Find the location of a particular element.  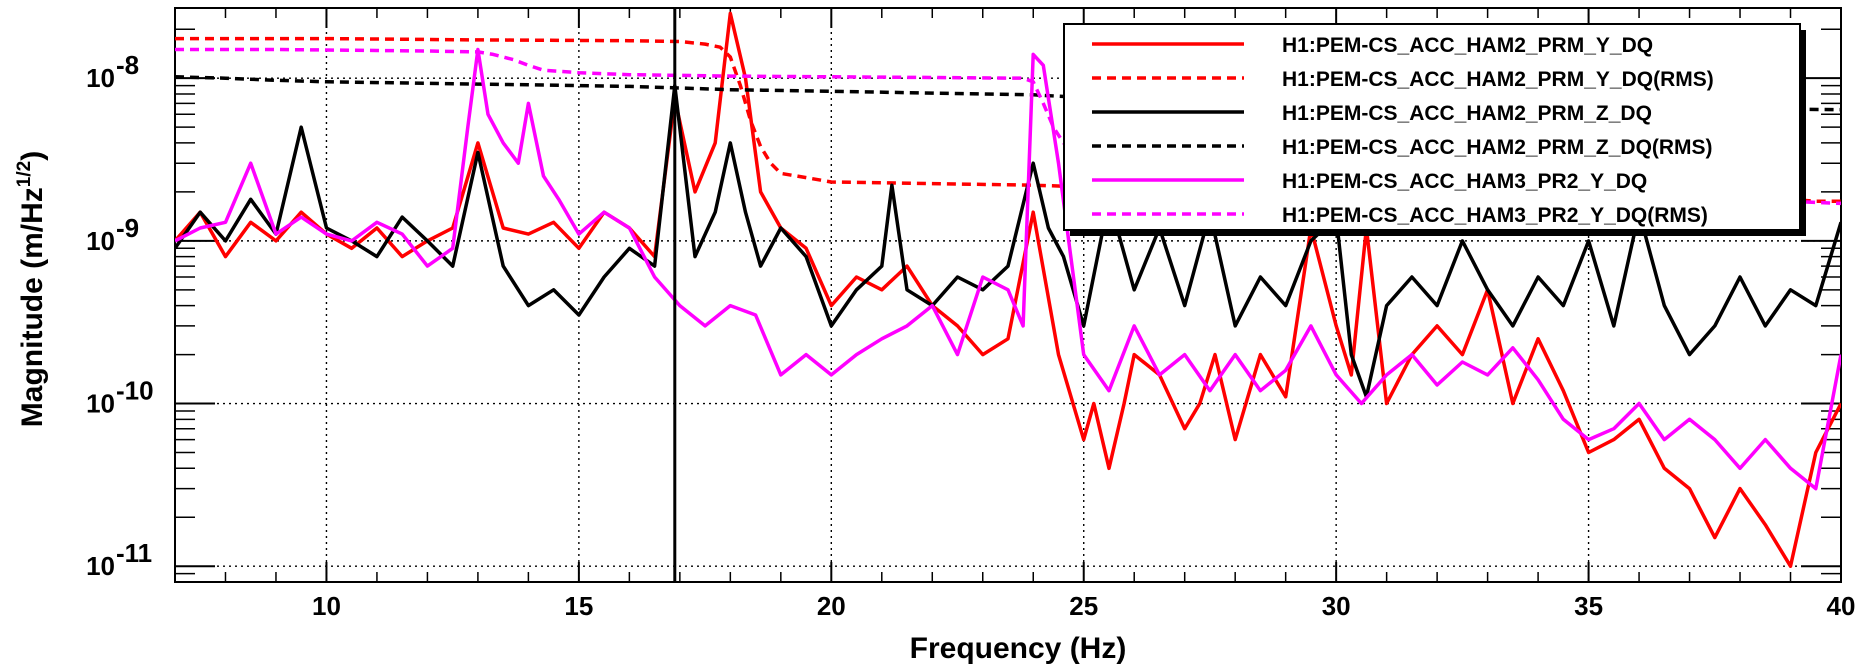

x-axis-title: Frequency (Hz) is located at coordinates (1018, 648).